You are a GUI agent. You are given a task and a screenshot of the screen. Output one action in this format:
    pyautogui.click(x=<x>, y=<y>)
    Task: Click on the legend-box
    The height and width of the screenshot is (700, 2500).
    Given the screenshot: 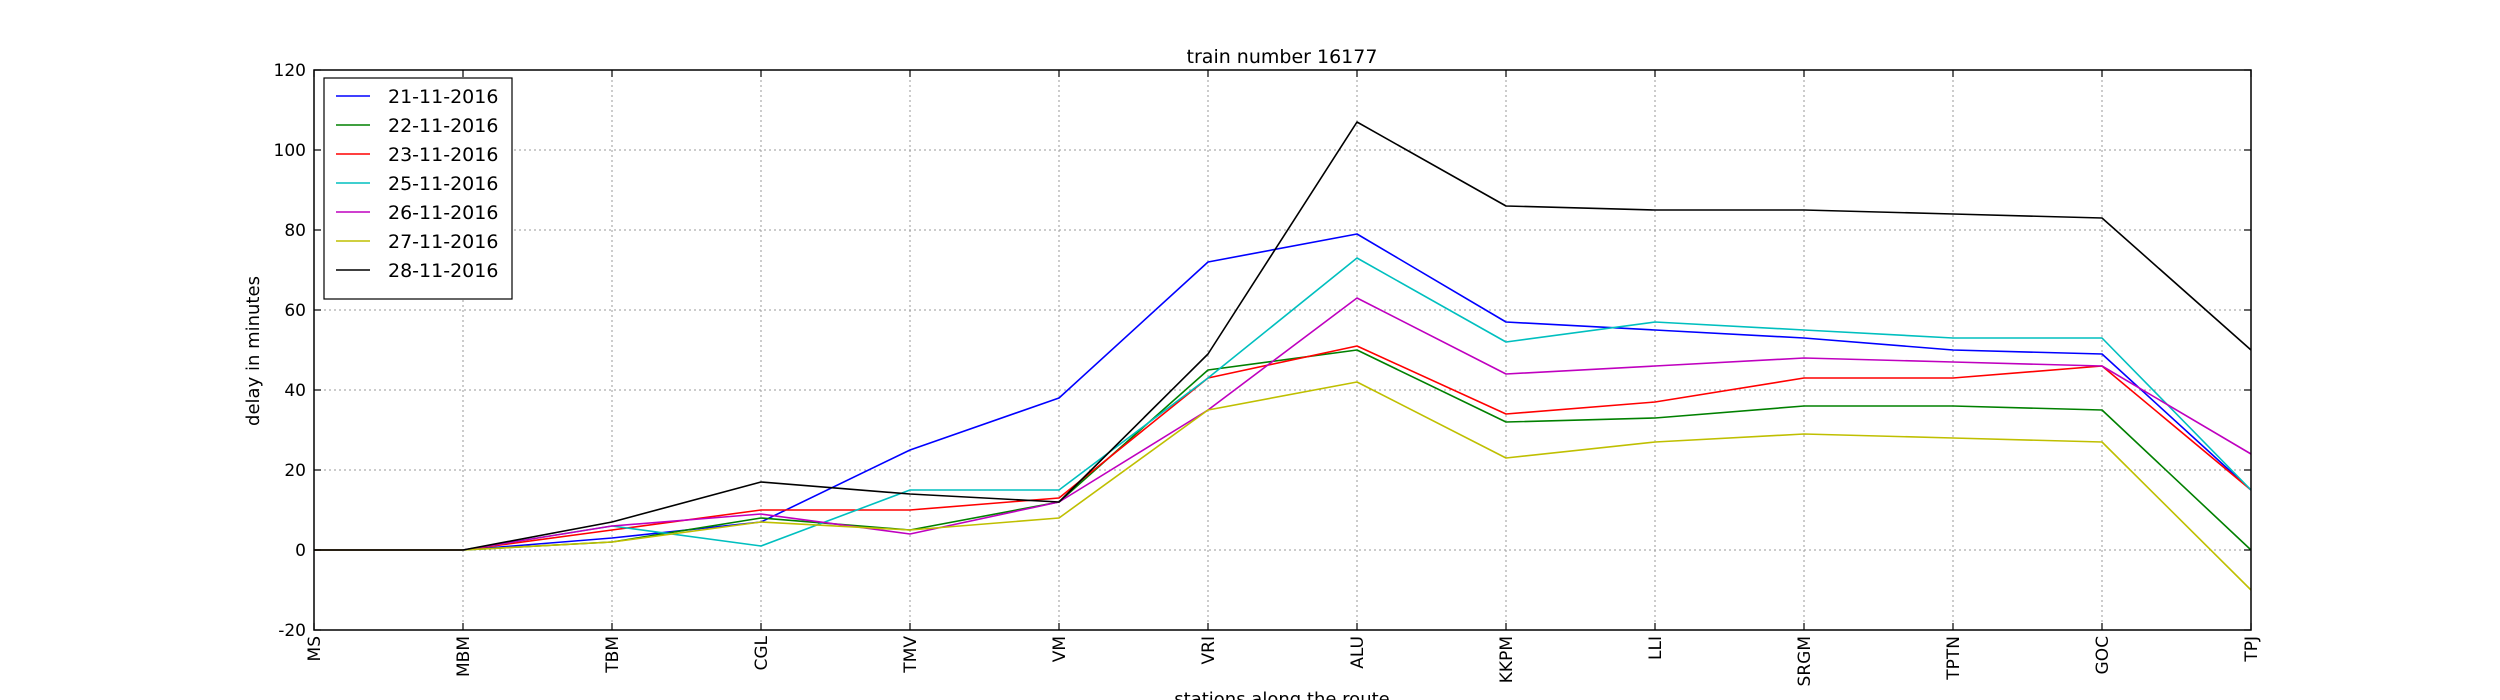 What is the action you would take?
    pyautogui.click(x=418, y=188)
    